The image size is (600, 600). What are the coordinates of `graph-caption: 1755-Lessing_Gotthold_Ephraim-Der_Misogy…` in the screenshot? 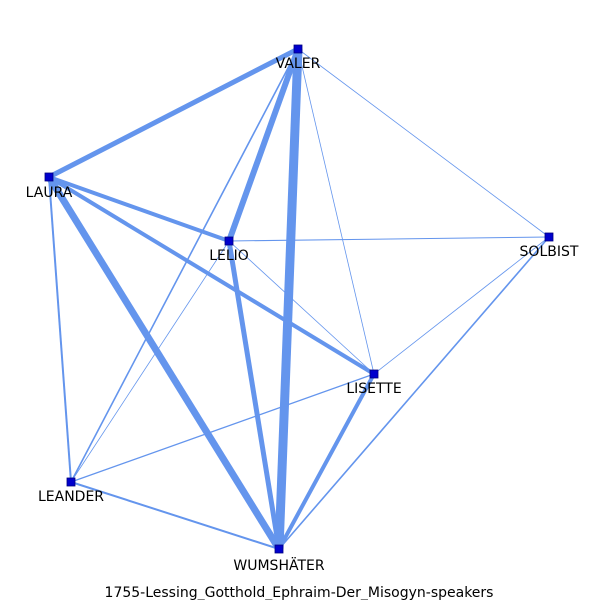 It's located at (299, 592).